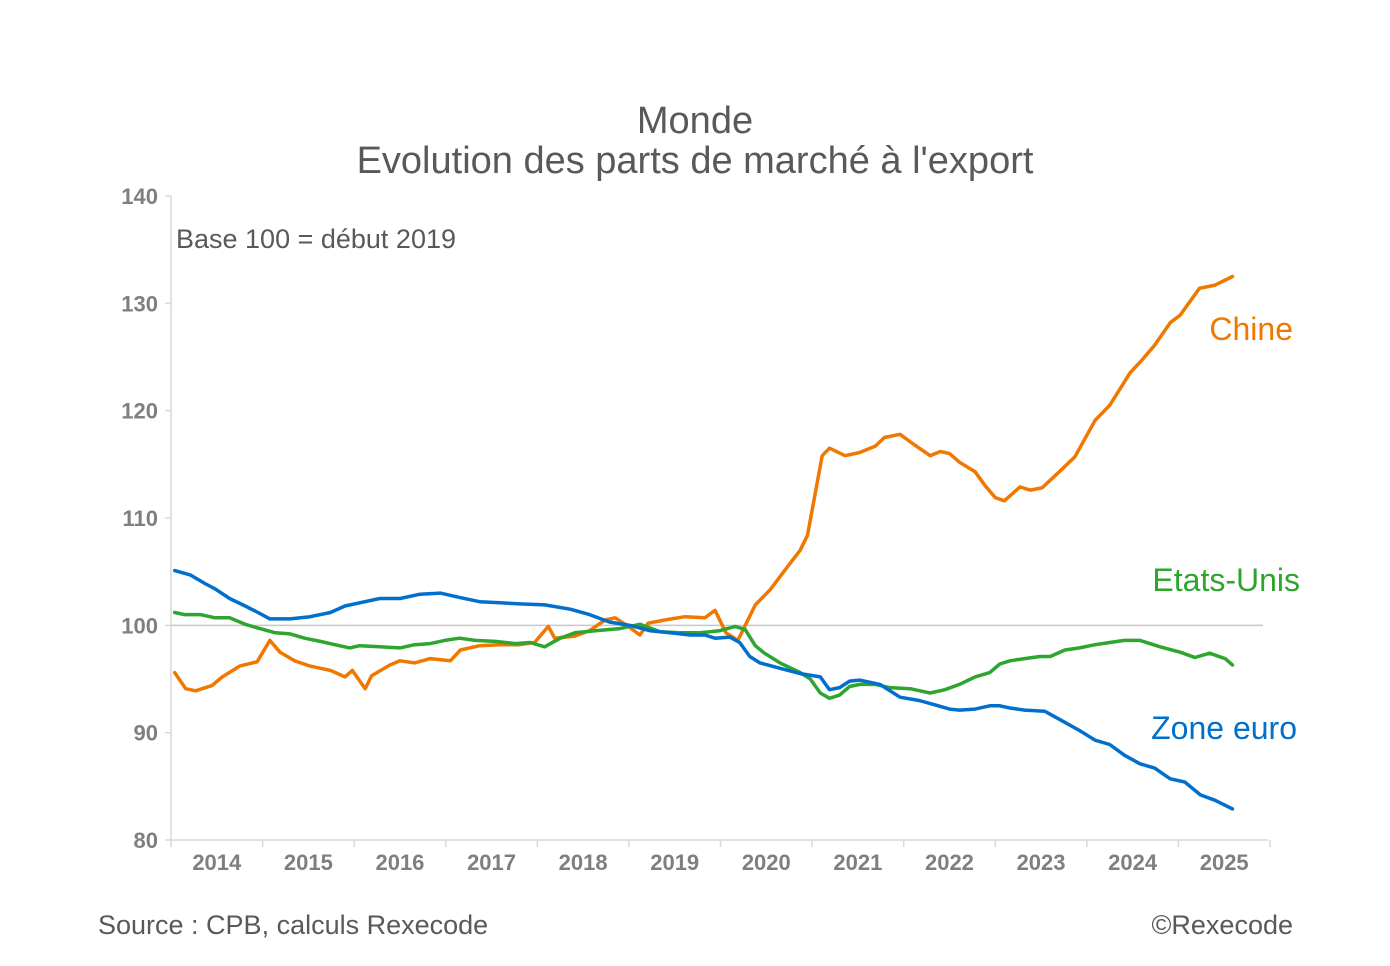 The width and height of the screenshot is (1390, 966). I want to click on base-annotation: Base 100 = début 2019, so click(316, 239).